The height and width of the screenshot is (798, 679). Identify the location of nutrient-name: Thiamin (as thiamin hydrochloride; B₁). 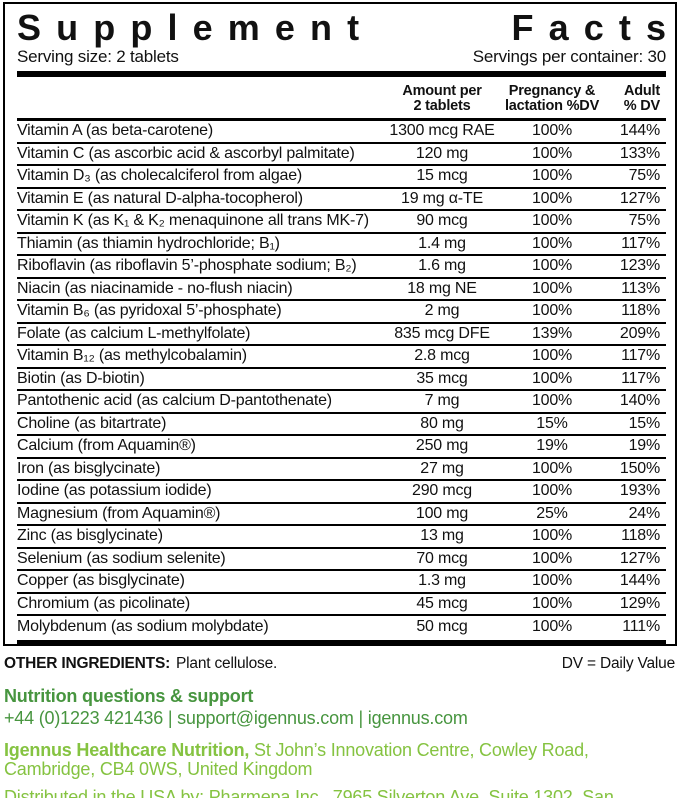
(148, 243).